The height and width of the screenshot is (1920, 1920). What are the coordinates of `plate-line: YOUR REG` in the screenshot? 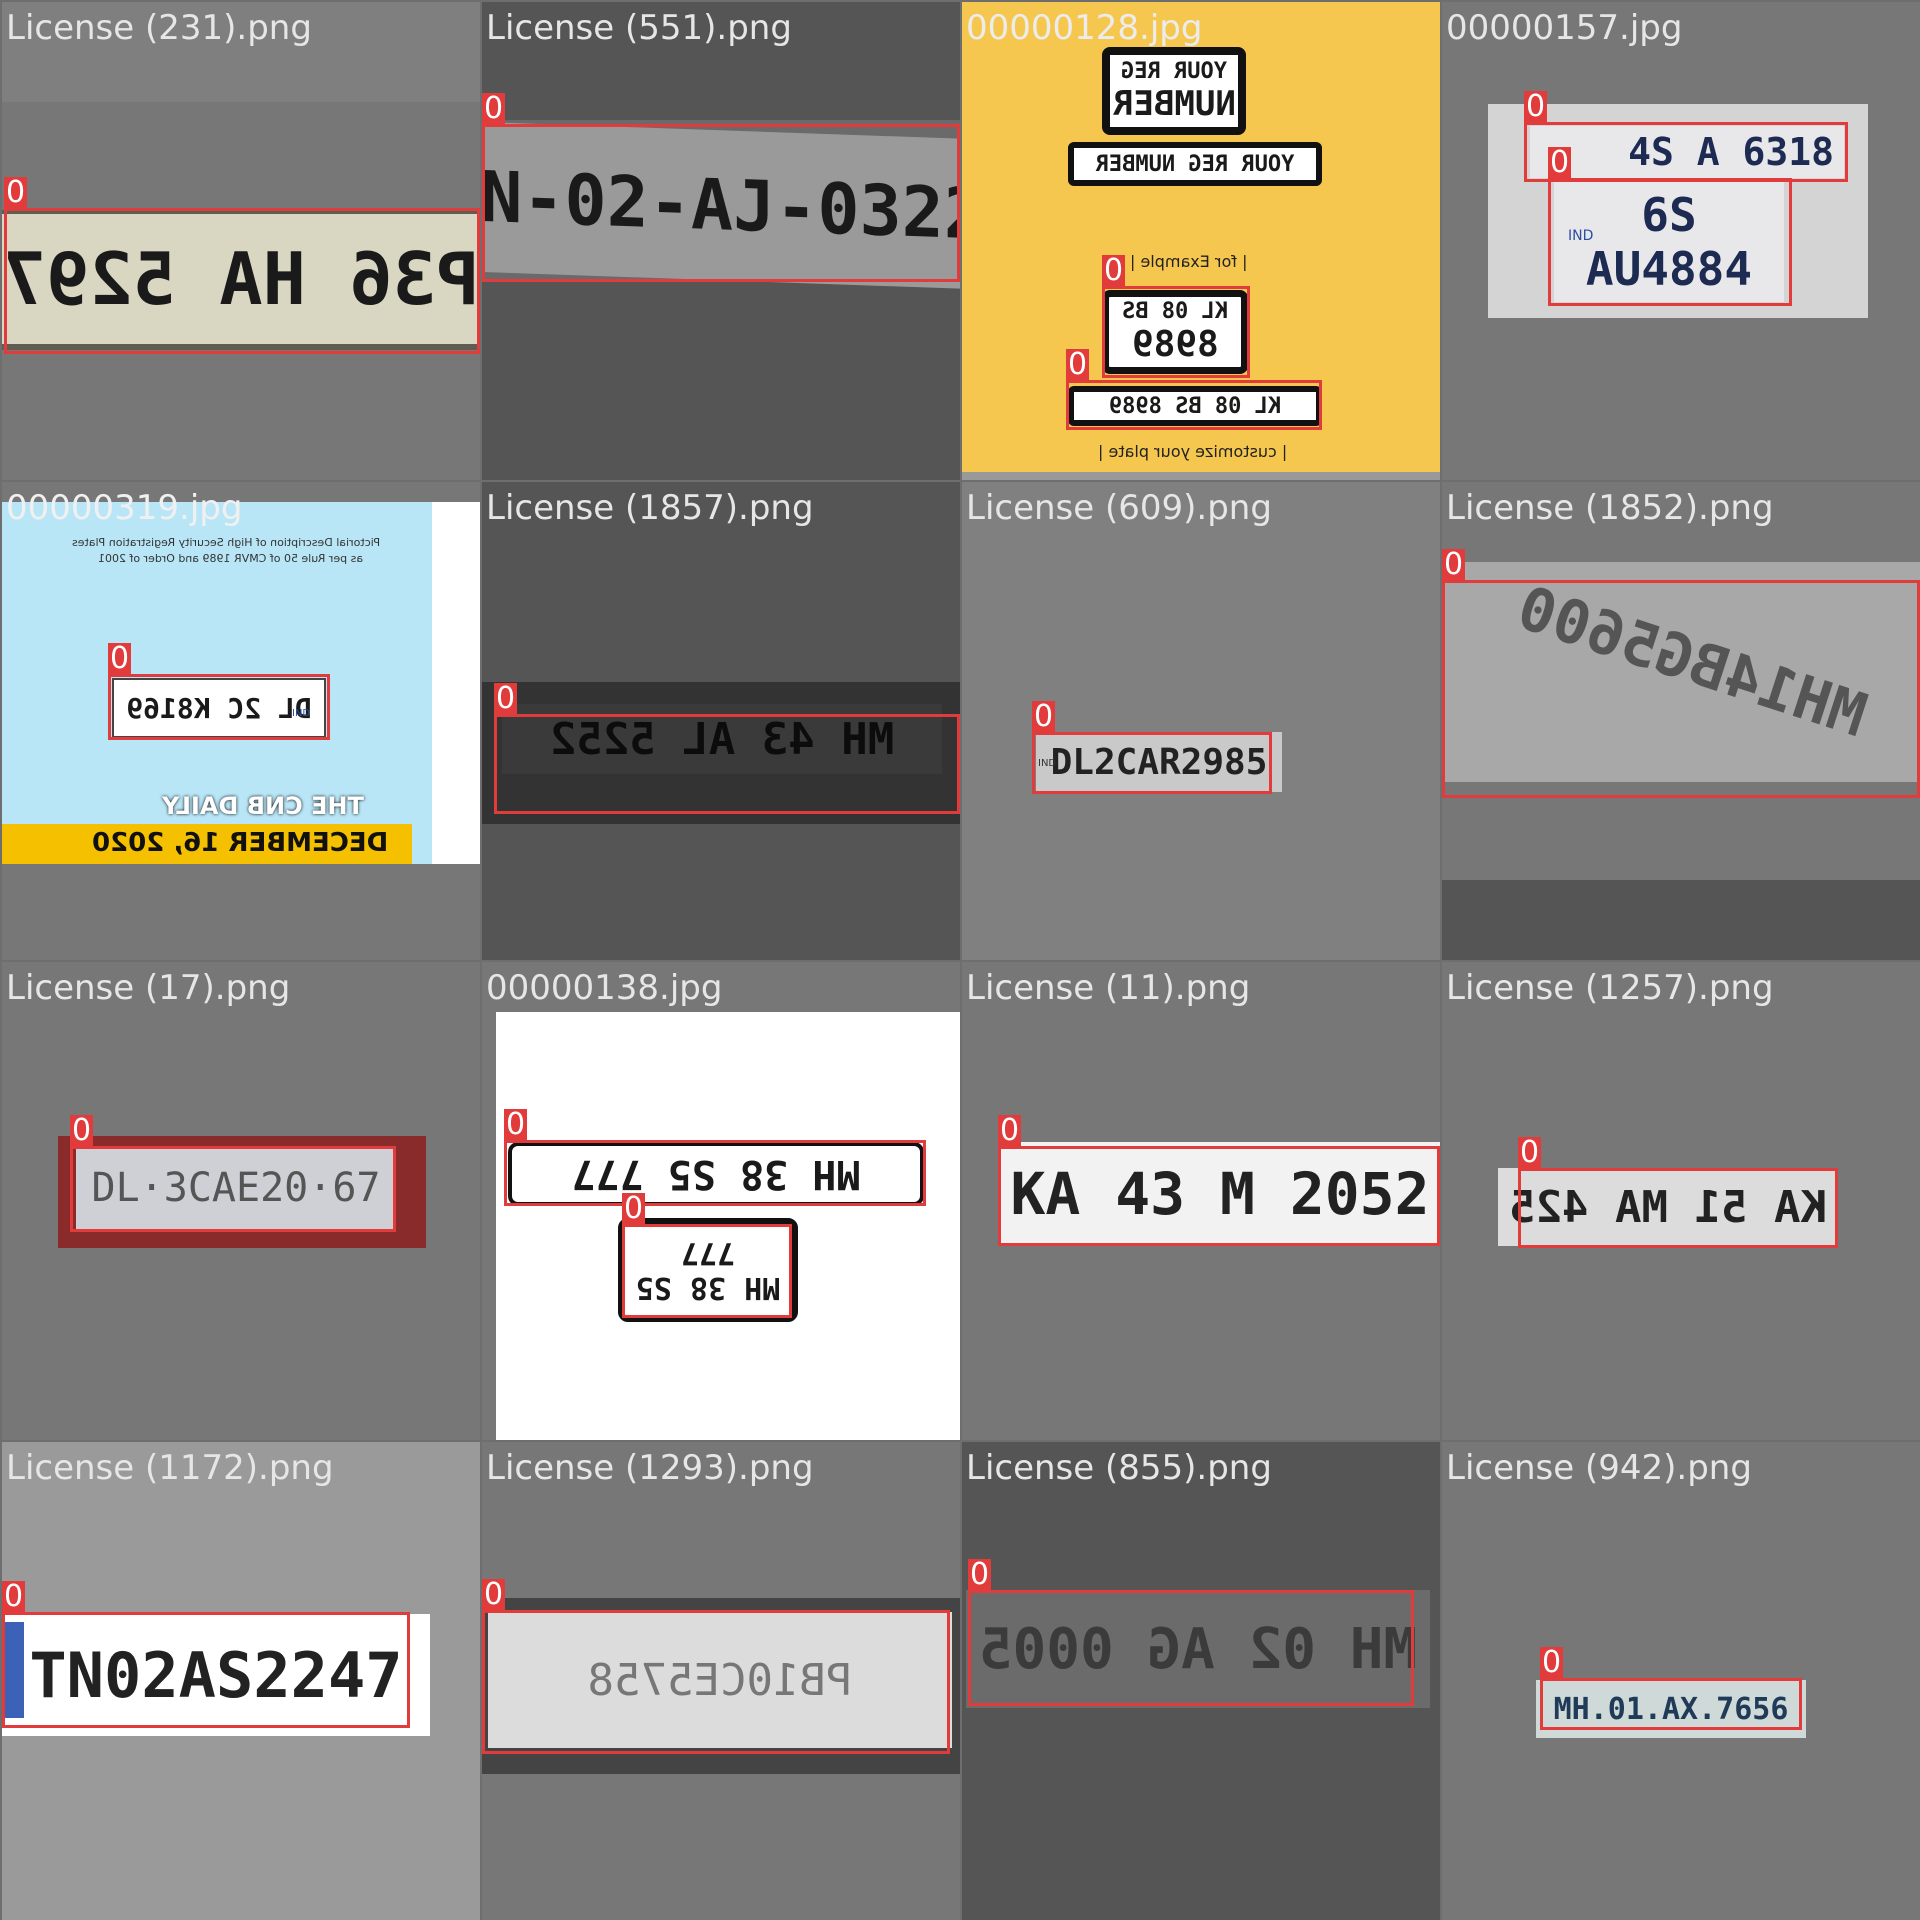 It's located at (1174, 71).